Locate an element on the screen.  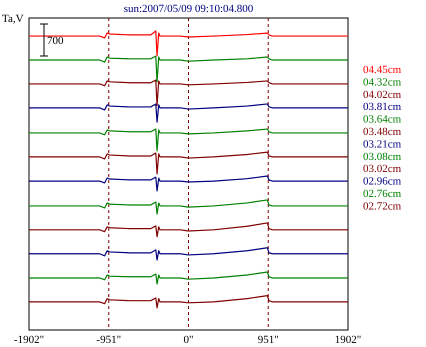
series-label: 04.02cm is located at coordinates (382, 94).